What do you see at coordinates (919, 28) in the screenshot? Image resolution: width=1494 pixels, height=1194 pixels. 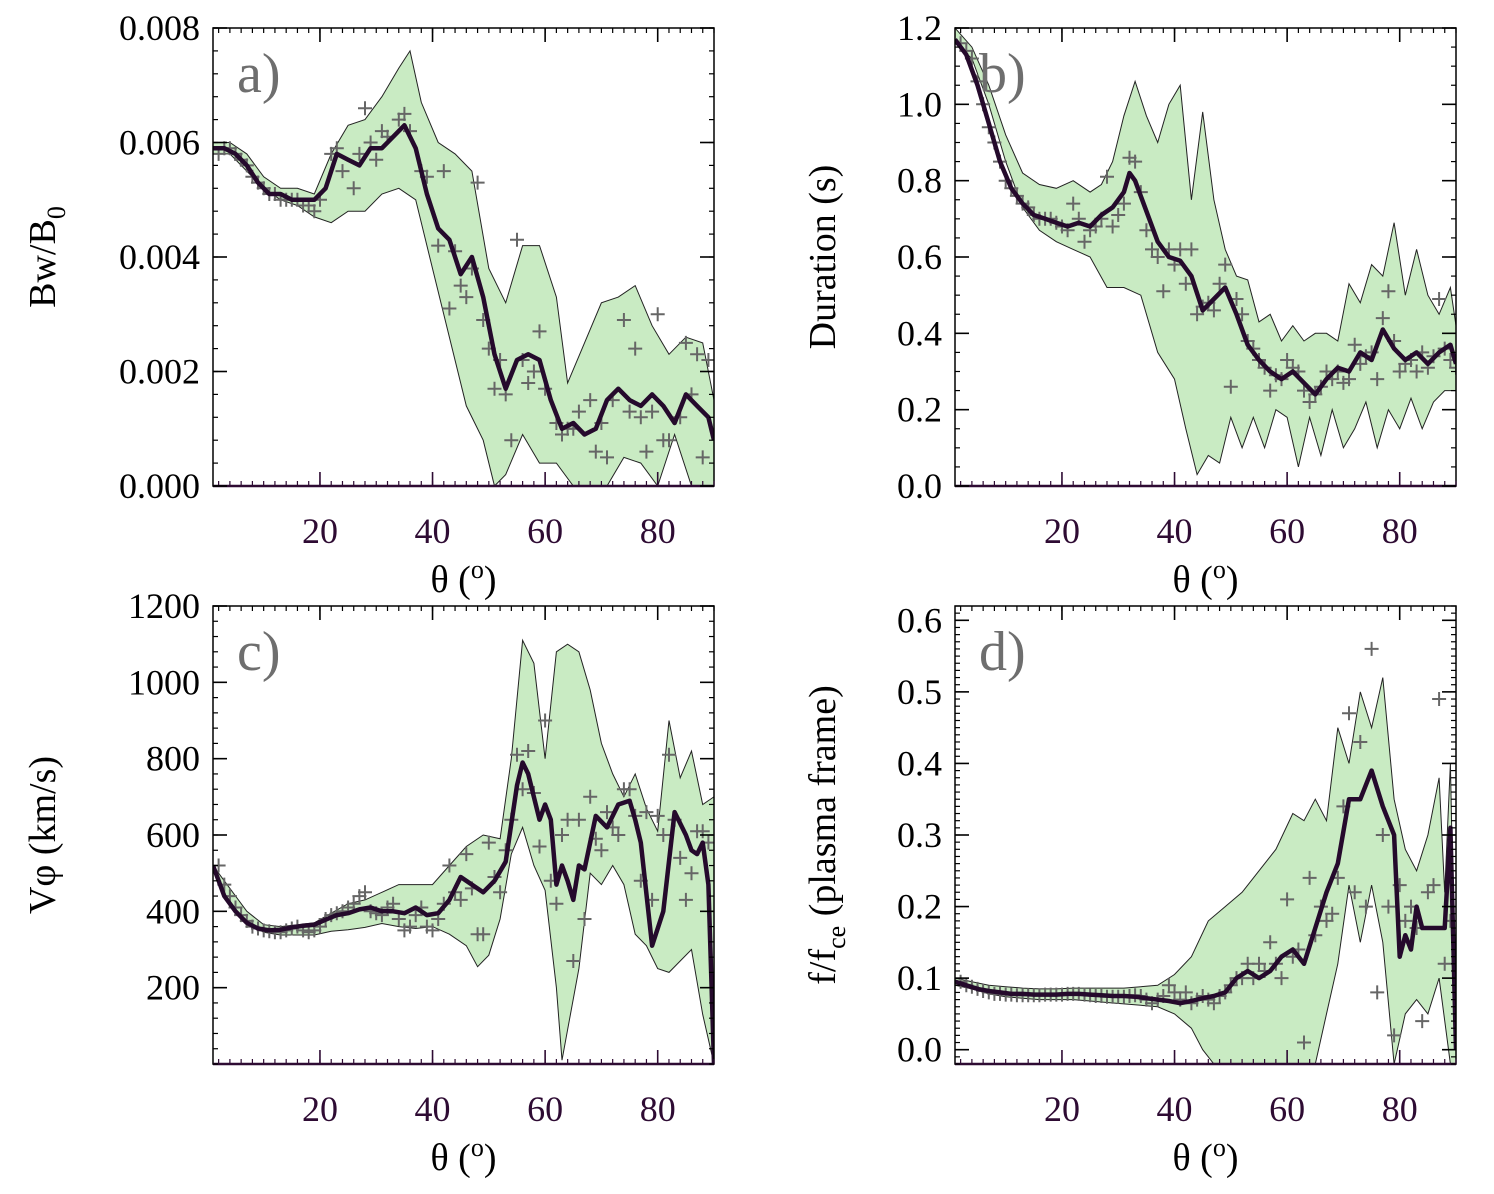 I see `y-tick-label: 1.2` at bounding box center [919, 28].